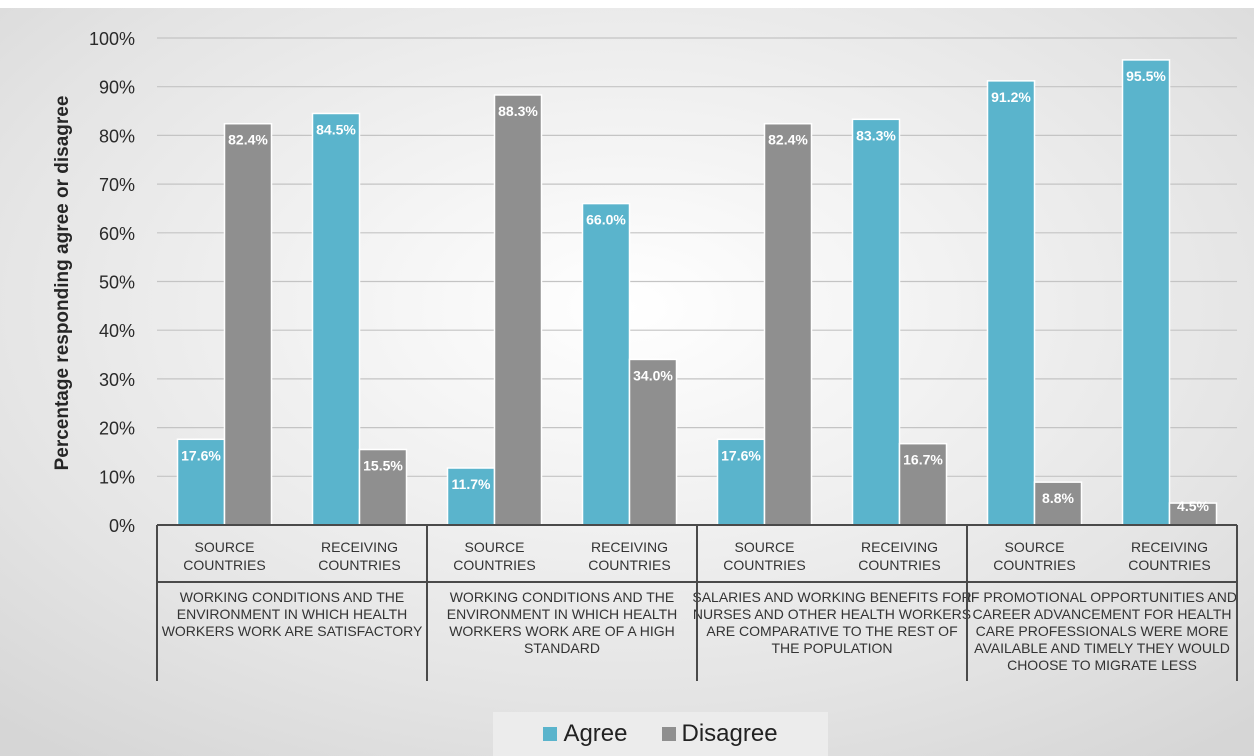 The height and width of the screenshot is (756, 1254). What do you see at coordinates (1193, 506) in the screenshot?
I see `data-label-disagree: 4.5%` at bounding box center [1193, 506].